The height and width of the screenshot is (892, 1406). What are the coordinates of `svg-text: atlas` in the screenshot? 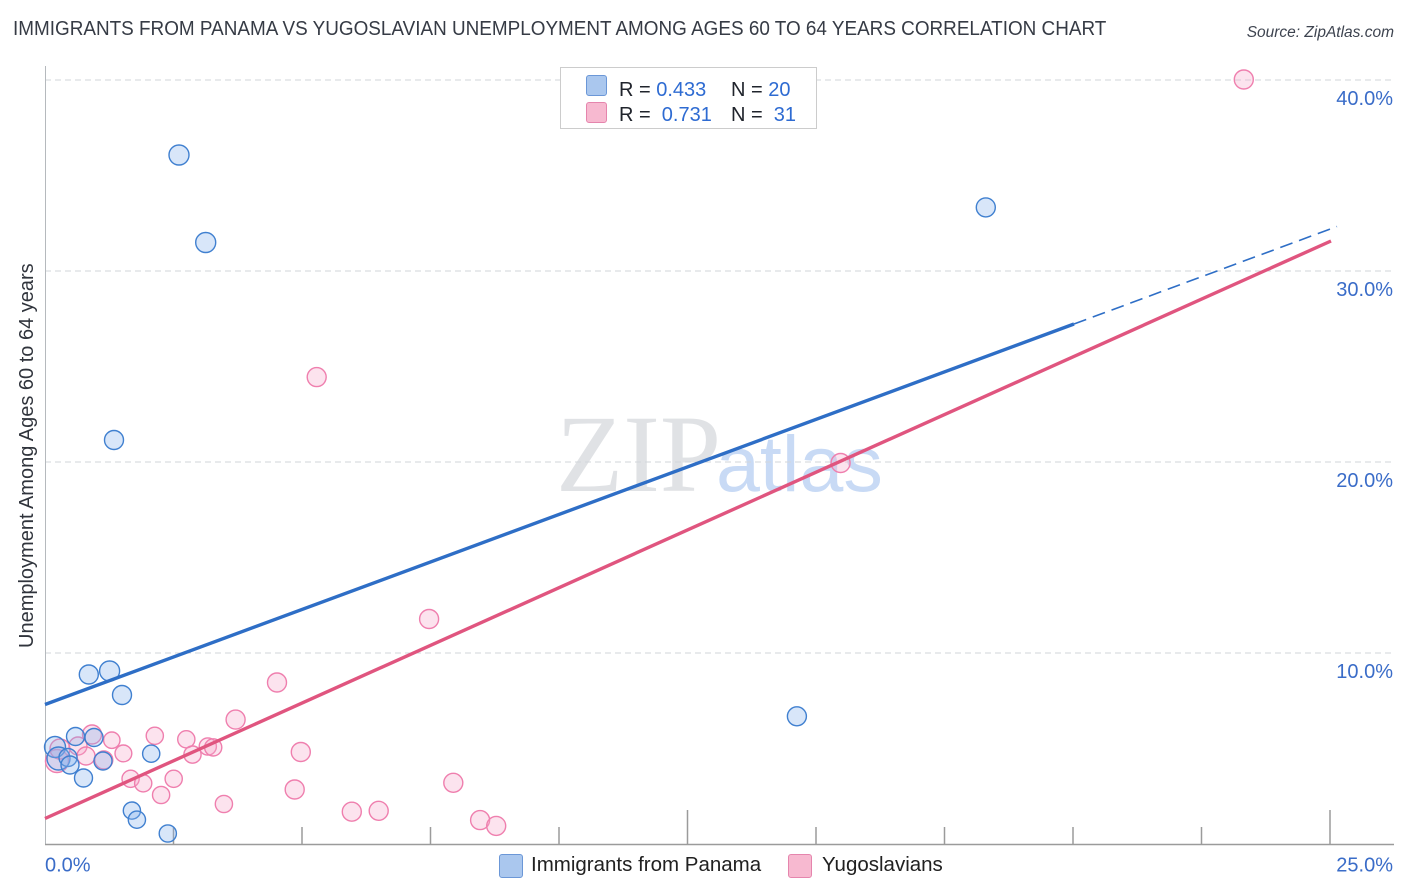 It's located at (799, 463).